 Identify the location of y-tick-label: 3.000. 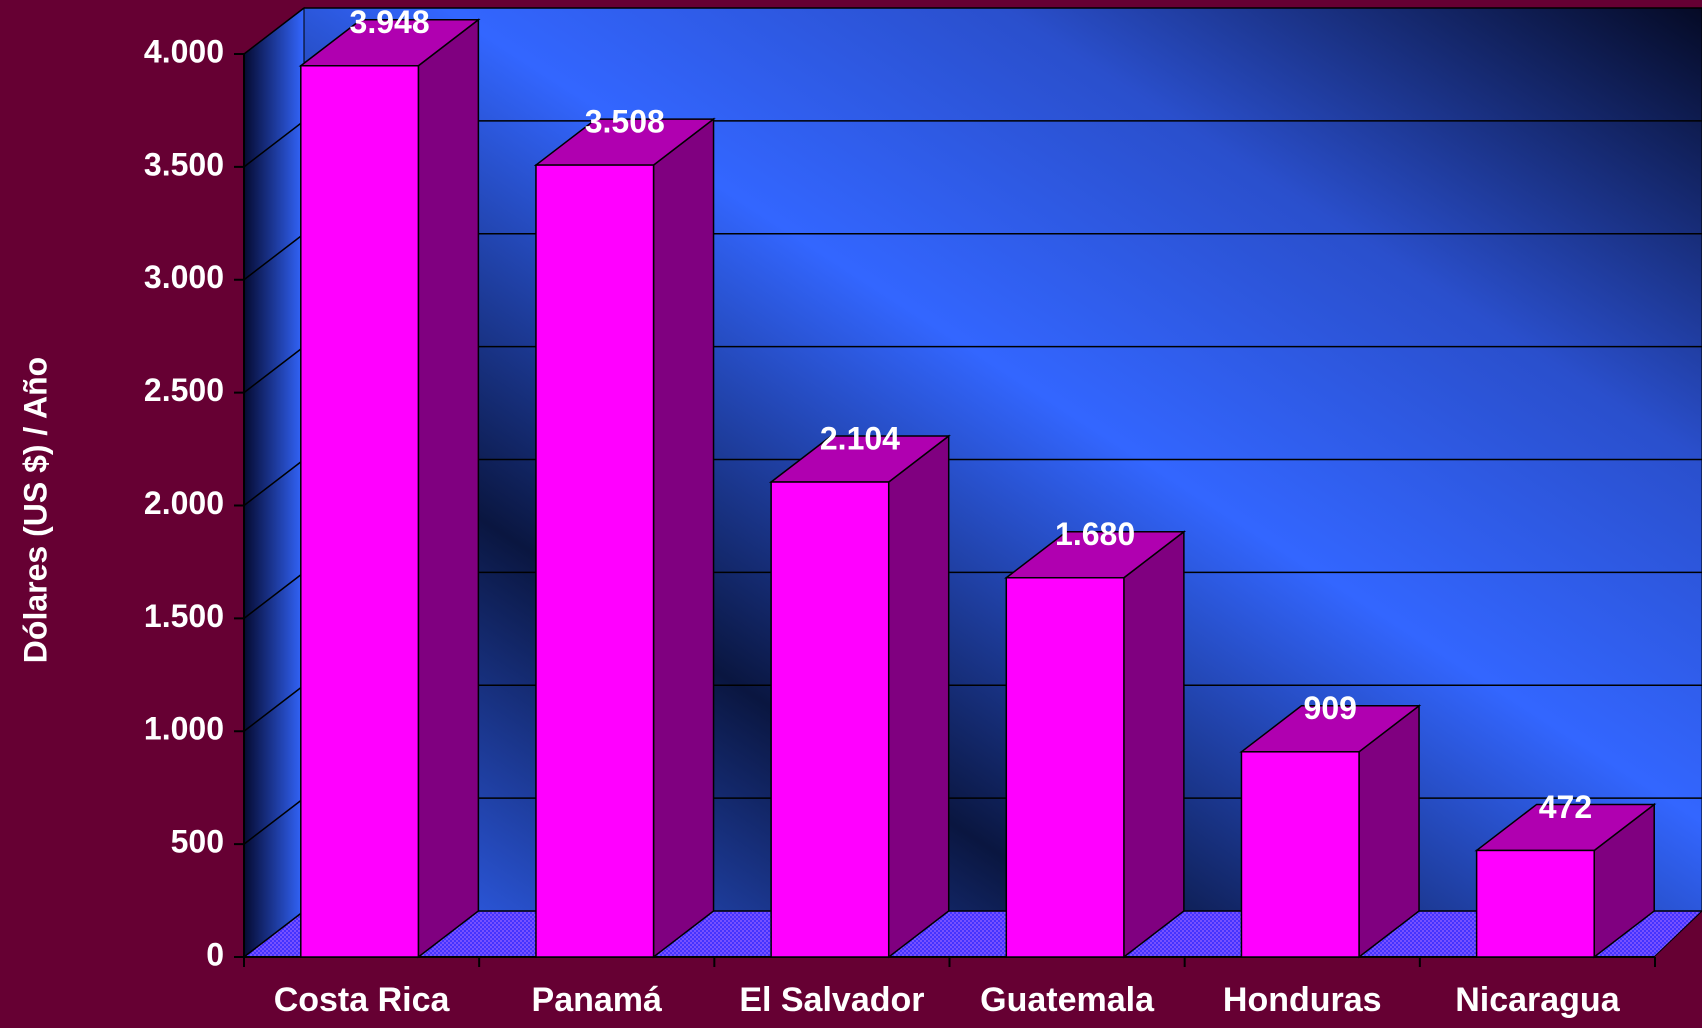
(184, 277).